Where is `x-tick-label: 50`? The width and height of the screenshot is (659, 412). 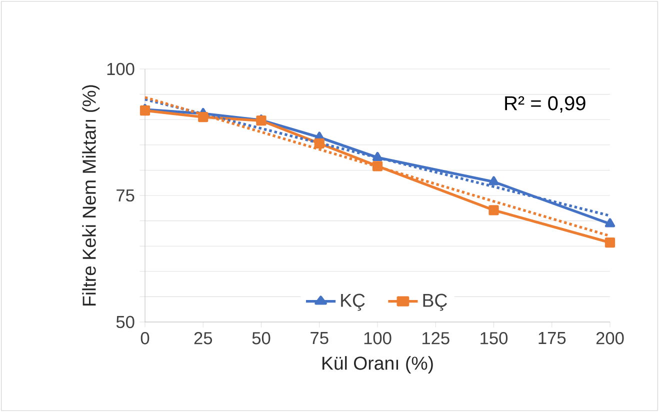 x-tick-label: 50 is located at coordinates (261, 338).